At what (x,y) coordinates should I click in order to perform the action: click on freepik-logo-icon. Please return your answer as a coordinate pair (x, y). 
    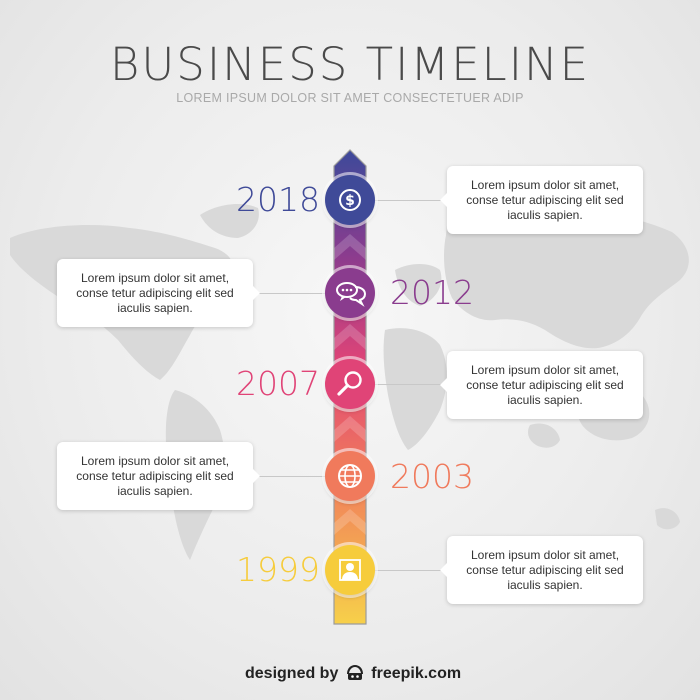
    Looking at the image, I should click on (354, 672).